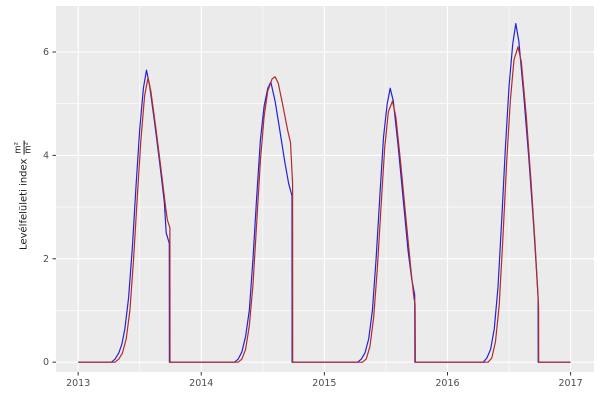 This screenshot has height=400, width=600. Describe the element at coordinates (46, 259) in the screenshot. I see `y-tick-label: 2` at that location.